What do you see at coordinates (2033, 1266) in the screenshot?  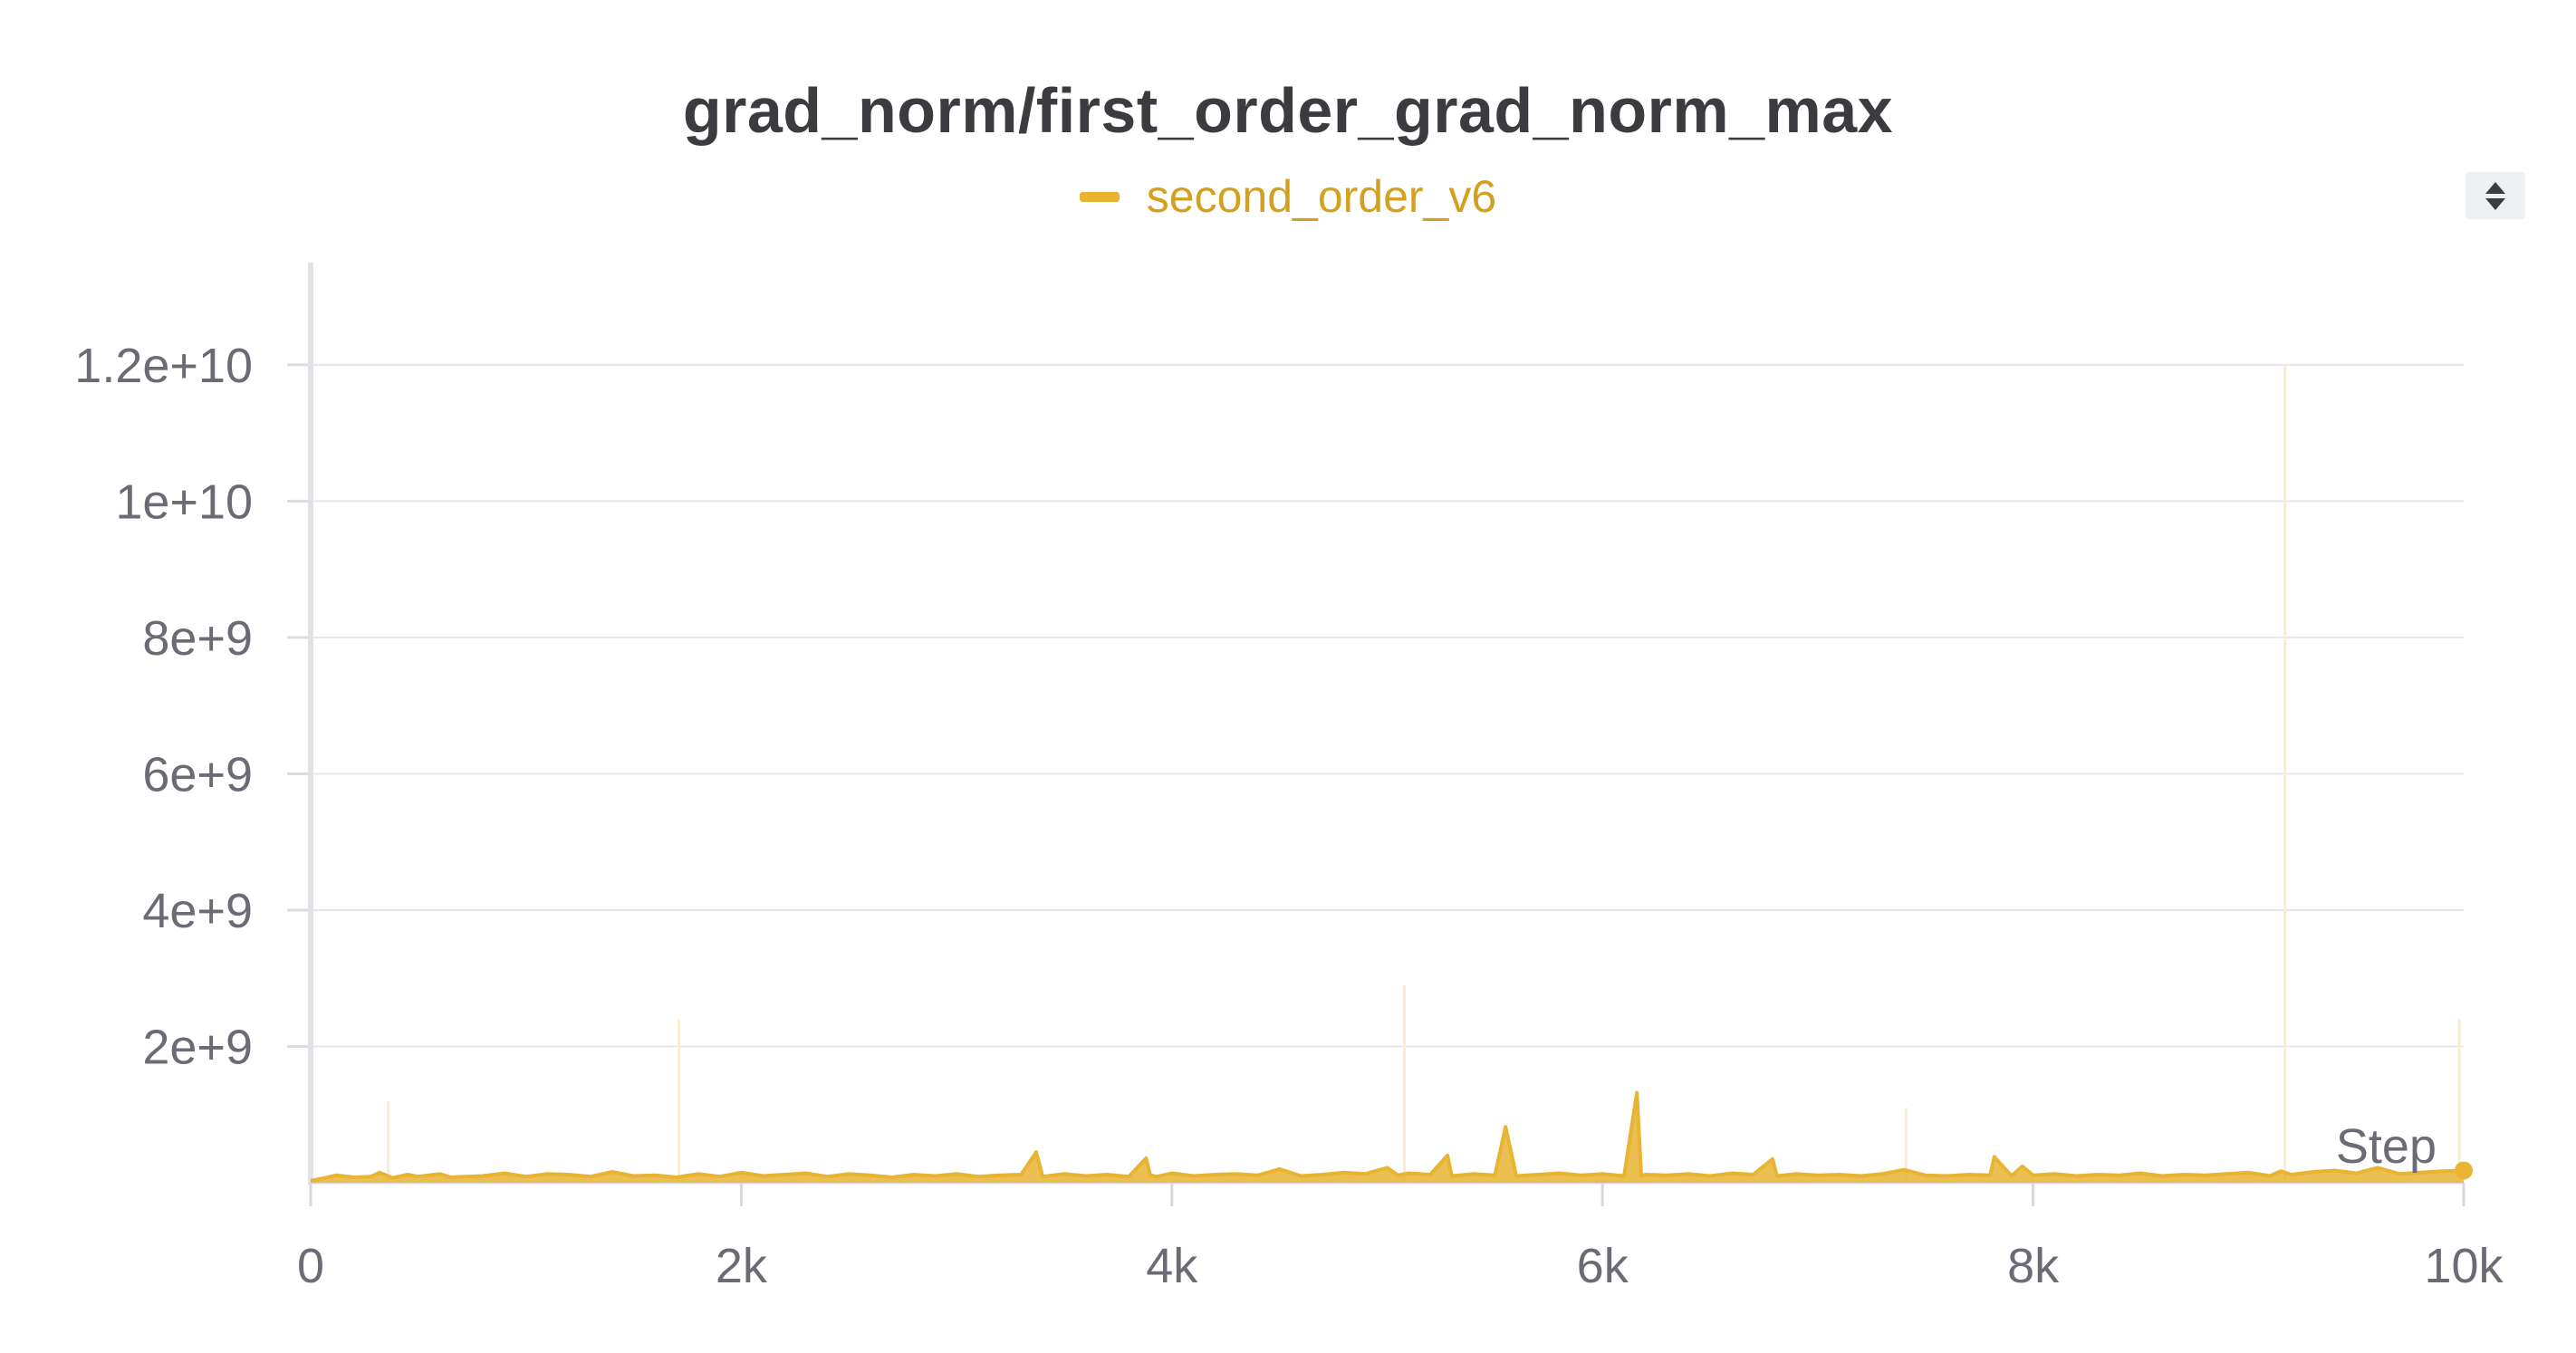 I see `x-tick-label: 8k` at bounding box center [2033, 1266].